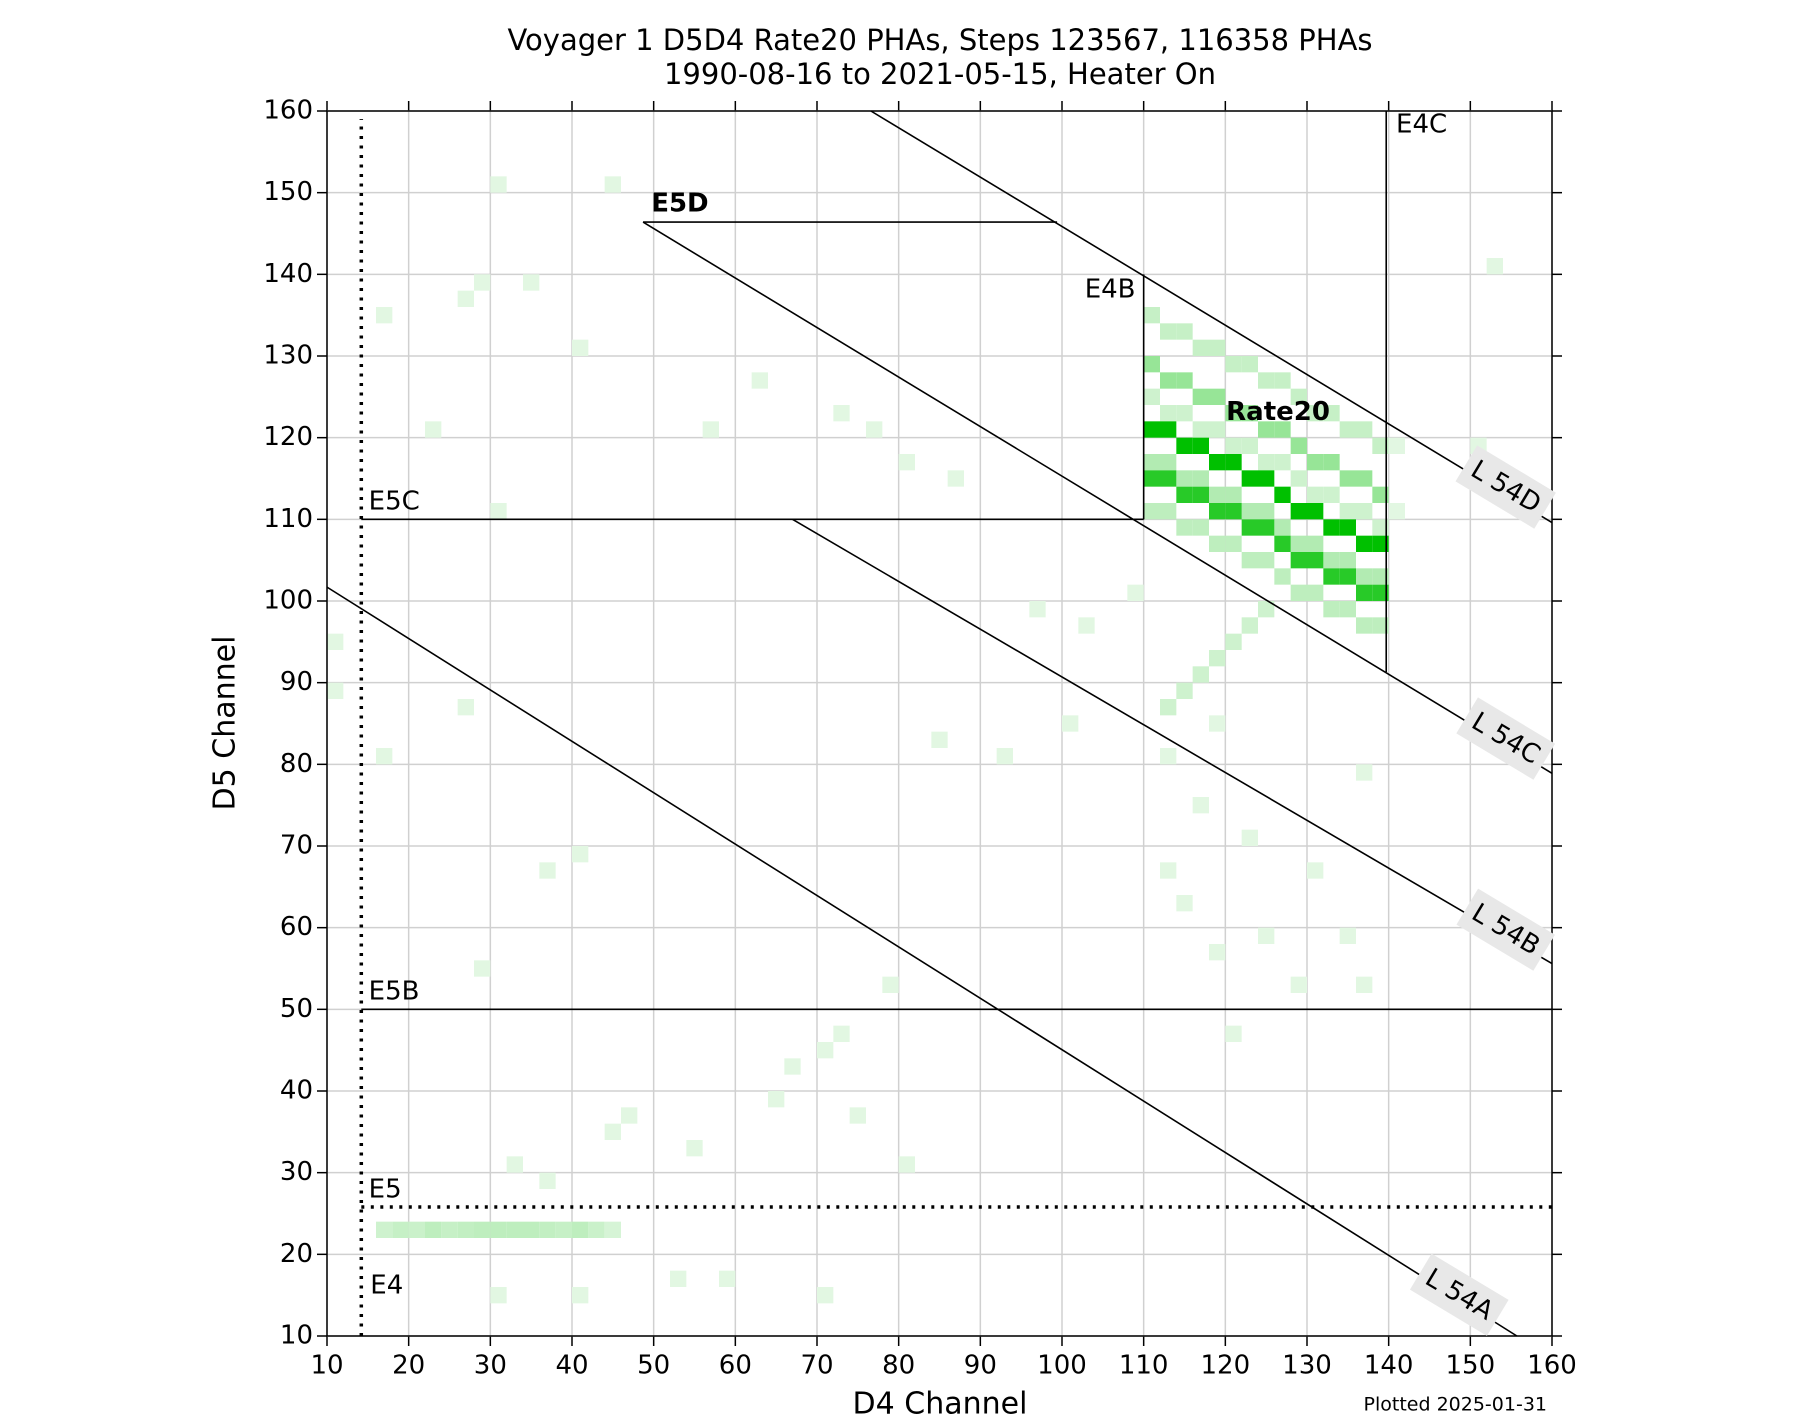 The height and width of the screenshot is (1424, 1820). Describe the element at coordinates (1421, 124) in the screenshot. I see `annotation: E4C` at that location.